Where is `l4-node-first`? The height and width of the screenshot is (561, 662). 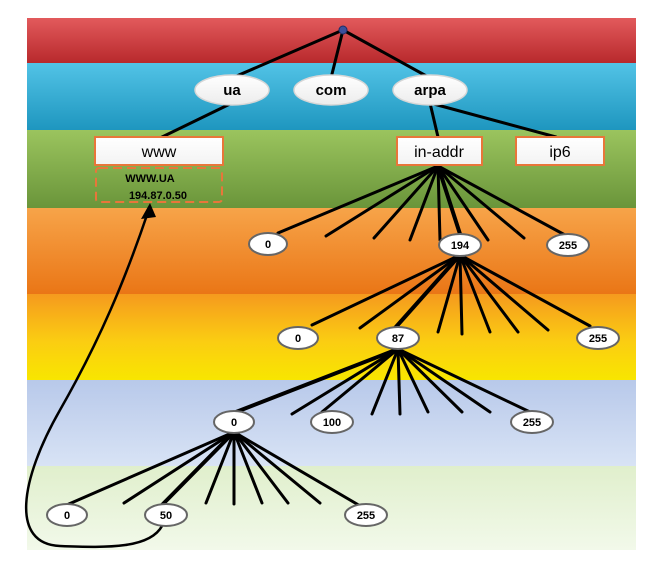
l4-node-first is located at coordinates (298, 338).